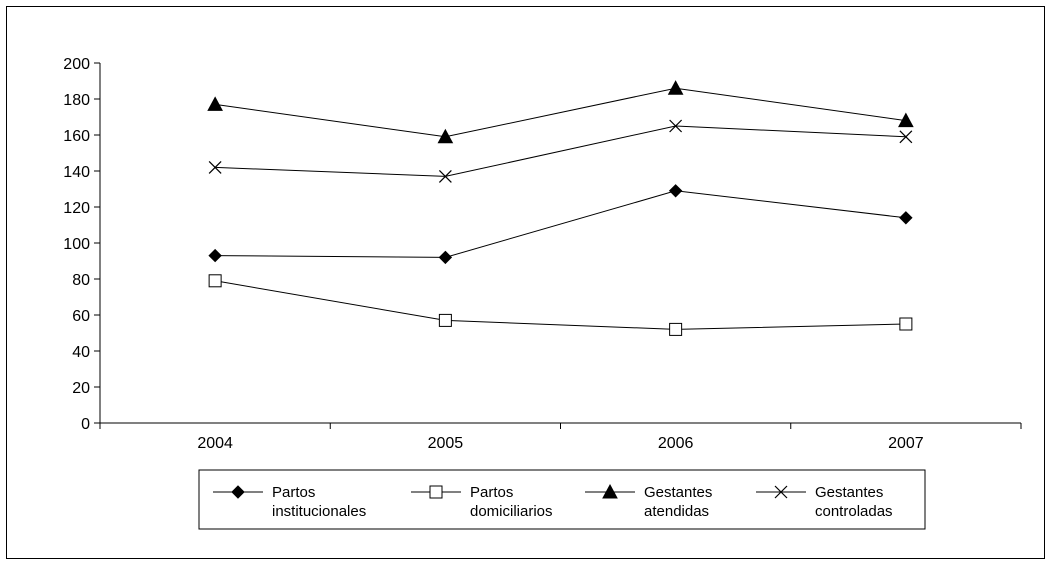  Describe the element at coordinates (562, 499) in the screenshot. I see `legend` at that location.